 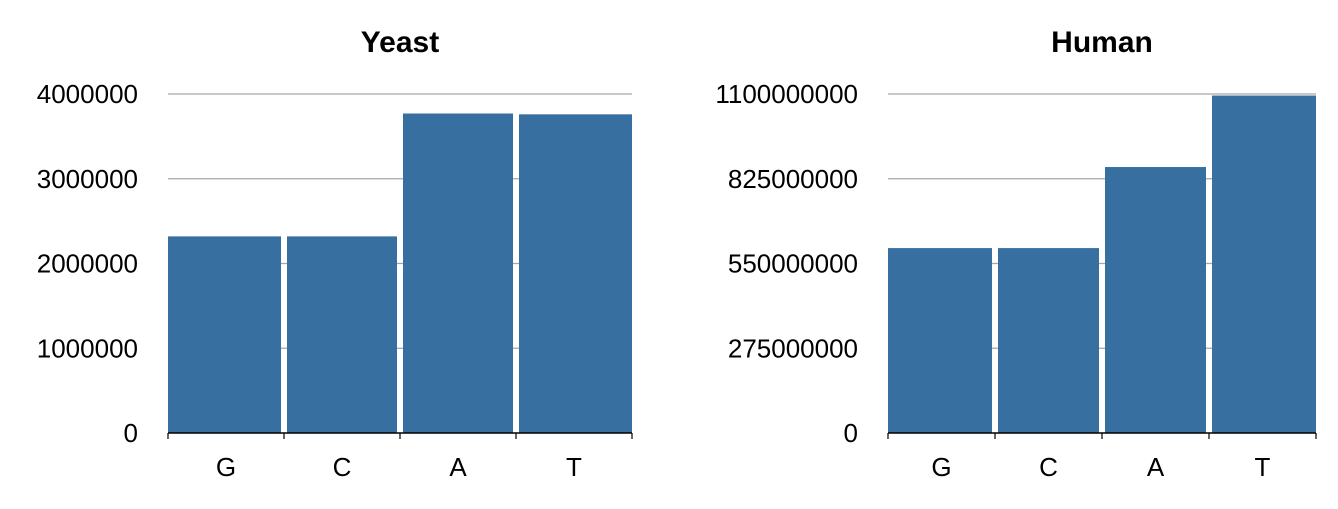 I want to click on y-tick-labels: 0 275000000 550000000 825000000 1100000000, so click(x=786, y=263).